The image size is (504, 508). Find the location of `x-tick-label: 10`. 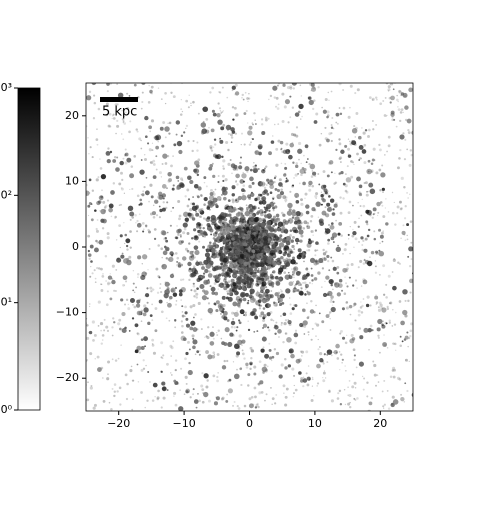

x-tick-label: 10 is located at coordinates (315, 423).